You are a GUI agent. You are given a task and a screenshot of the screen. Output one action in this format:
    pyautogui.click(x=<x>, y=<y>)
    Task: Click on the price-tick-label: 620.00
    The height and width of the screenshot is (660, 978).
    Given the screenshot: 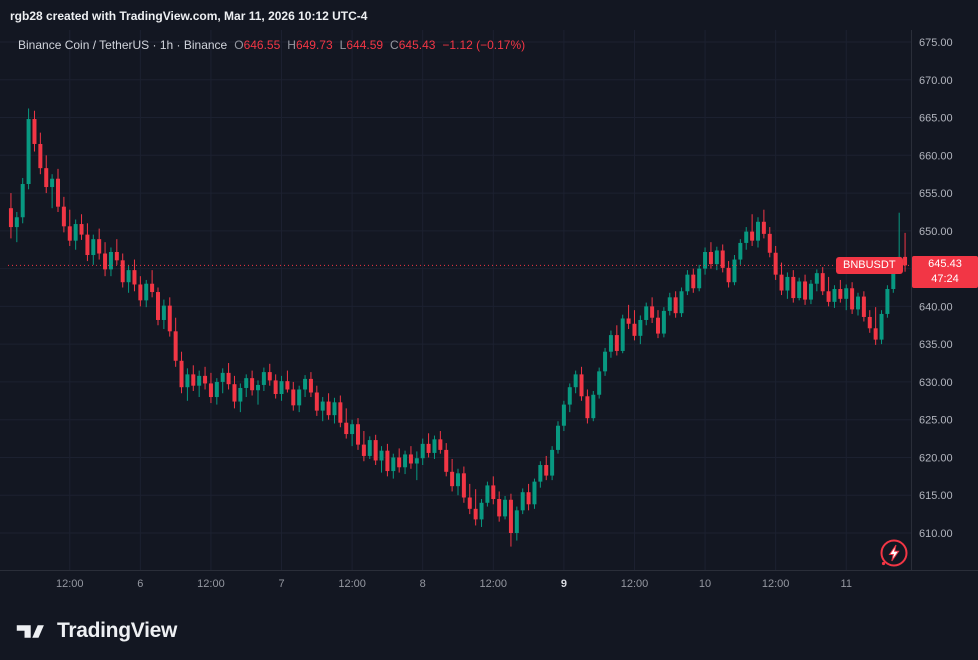 What is the action you would take?
    pyautogui.click(x=936, y=458)
    